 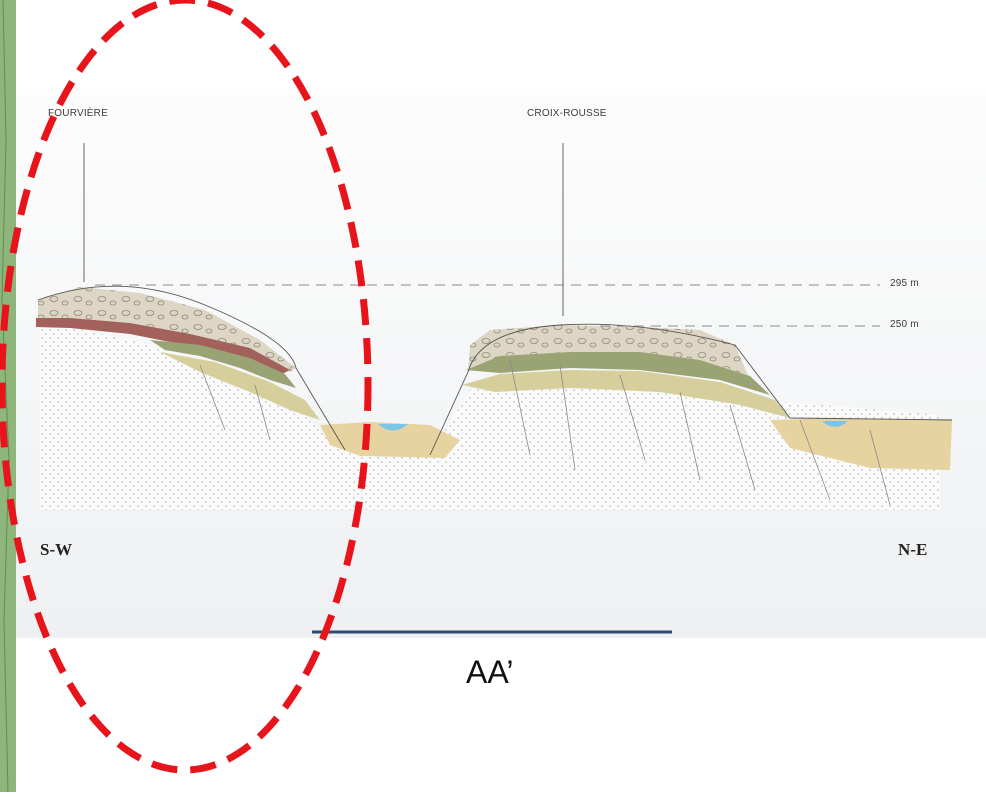 I want to click on direction-label-sw: S-W, so click(x=56, y=550).